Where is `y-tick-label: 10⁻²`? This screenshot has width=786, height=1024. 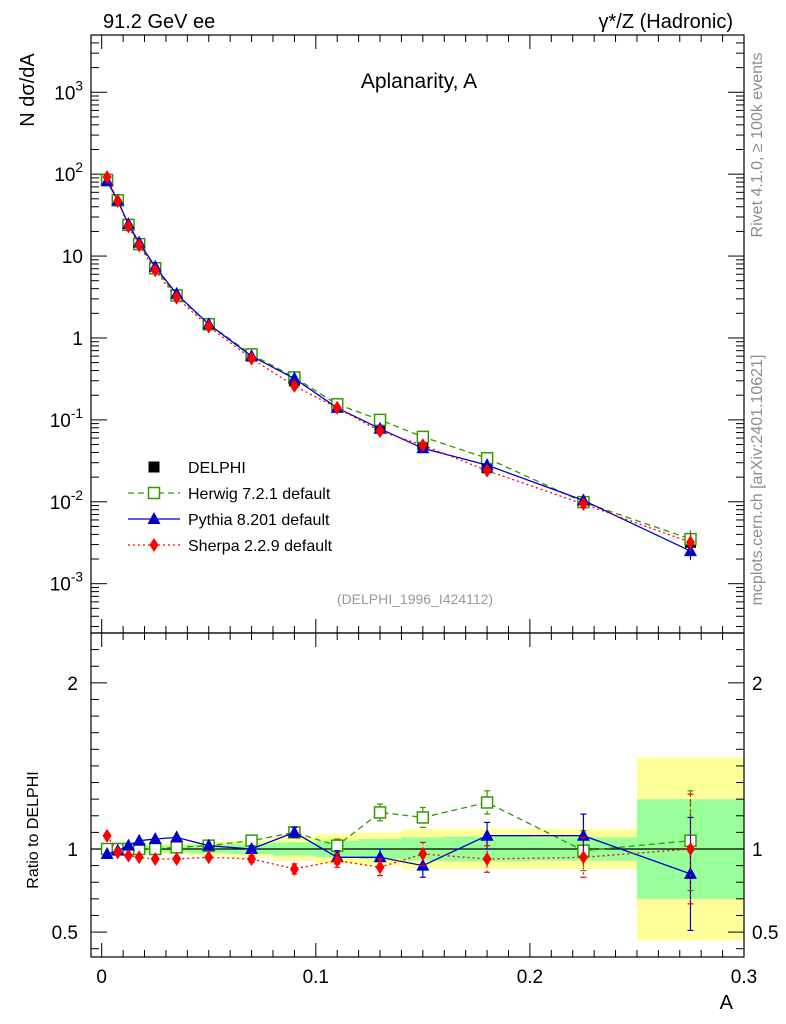 y-tick-label: 10⁻² is located at coordinates (66, 501).